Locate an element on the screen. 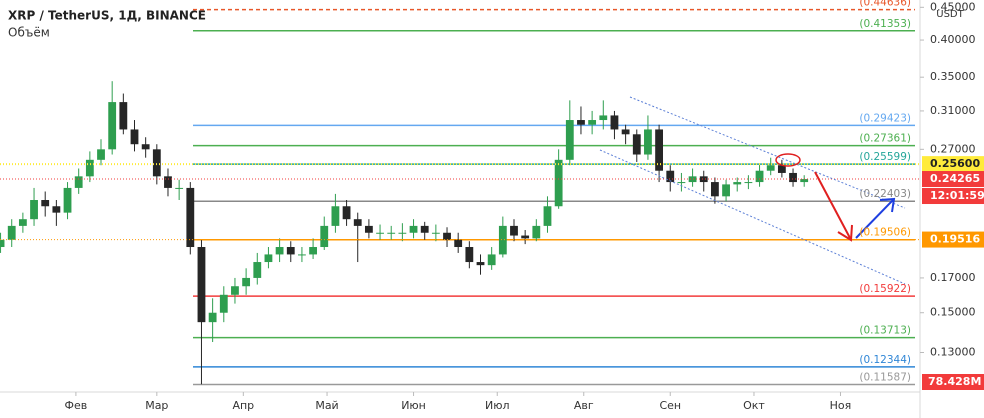 The image size is (984, 418). x-tick-label: Ноя is located at coordinates (841, 405).